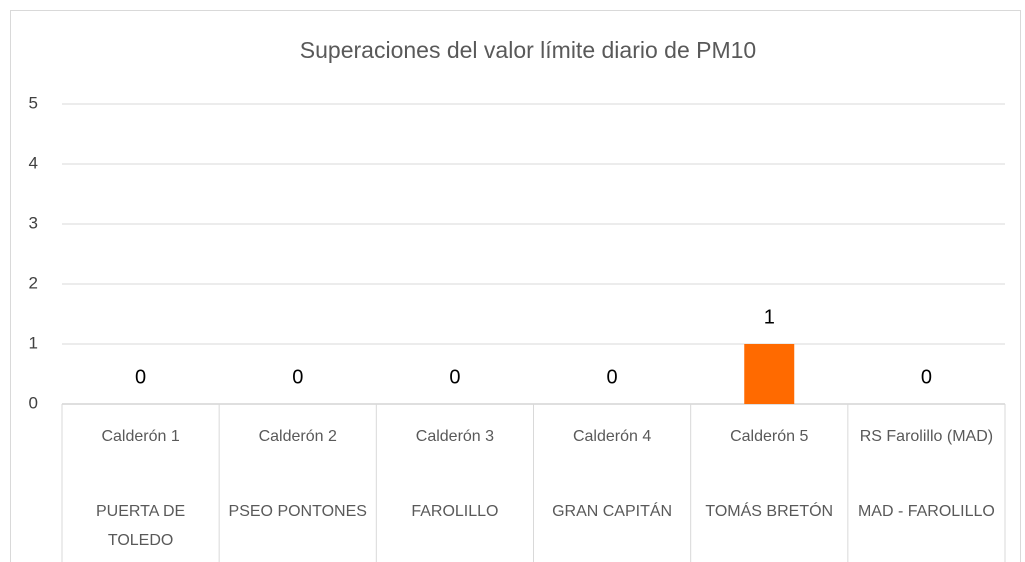  I want to click on y-tick-label: 0, so click(33, 402).